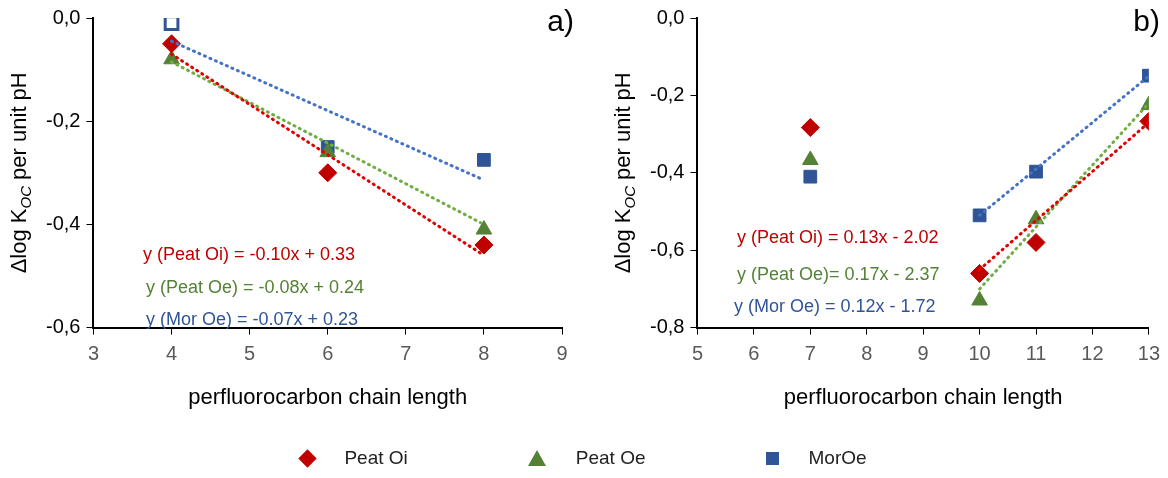  Describe the element at coordinates (1036, 353) in the screenshot. I see `x-tick-label: 11` at that location.